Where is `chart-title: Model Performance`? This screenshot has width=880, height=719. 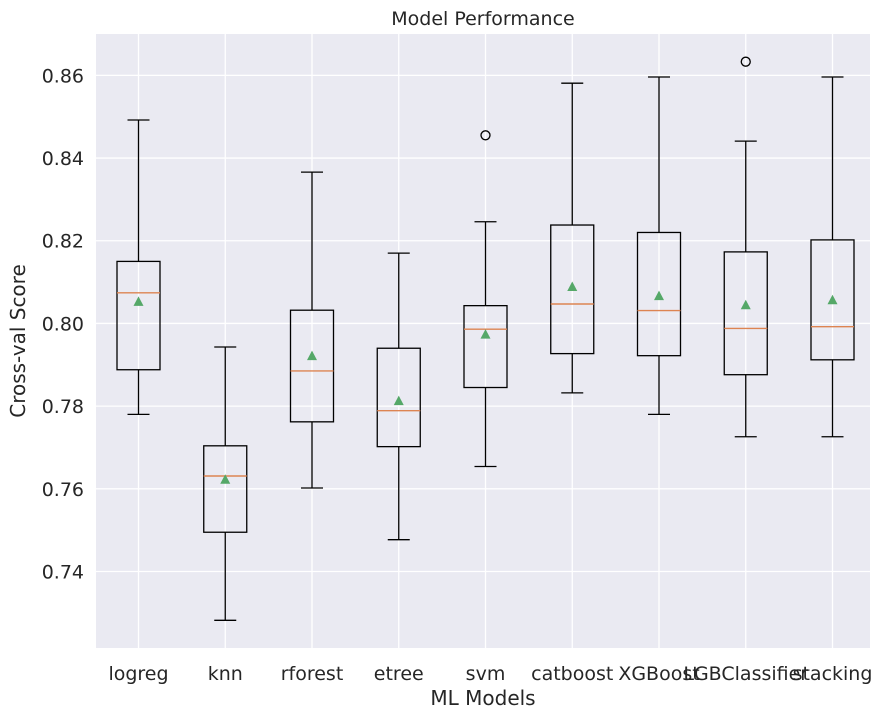 chart-title: Model Performance is located at coordinates (483, 19).